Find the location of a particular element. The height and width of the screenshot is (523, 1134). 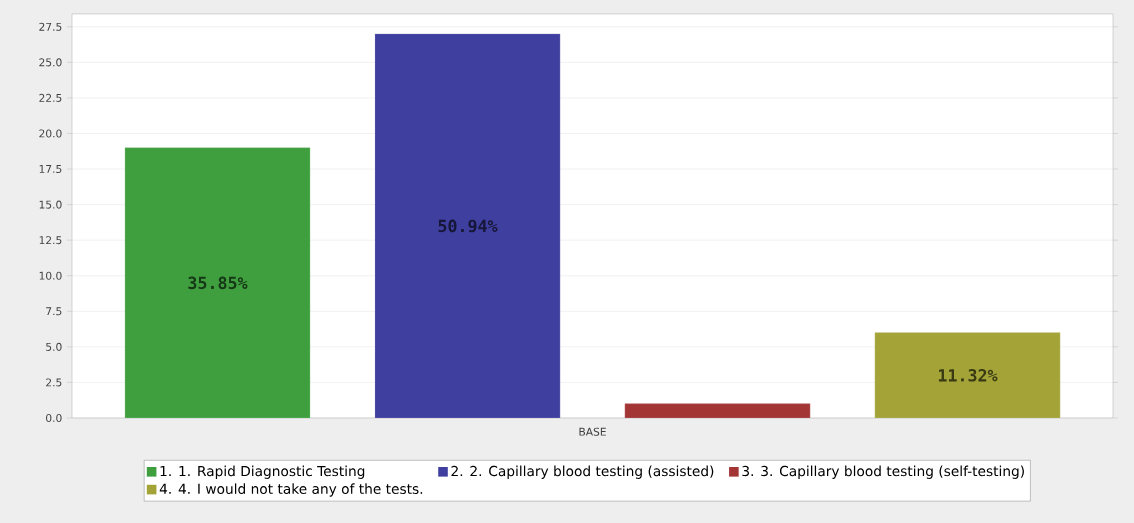

annotation: 11.32% is located at coordinates (968, 375).